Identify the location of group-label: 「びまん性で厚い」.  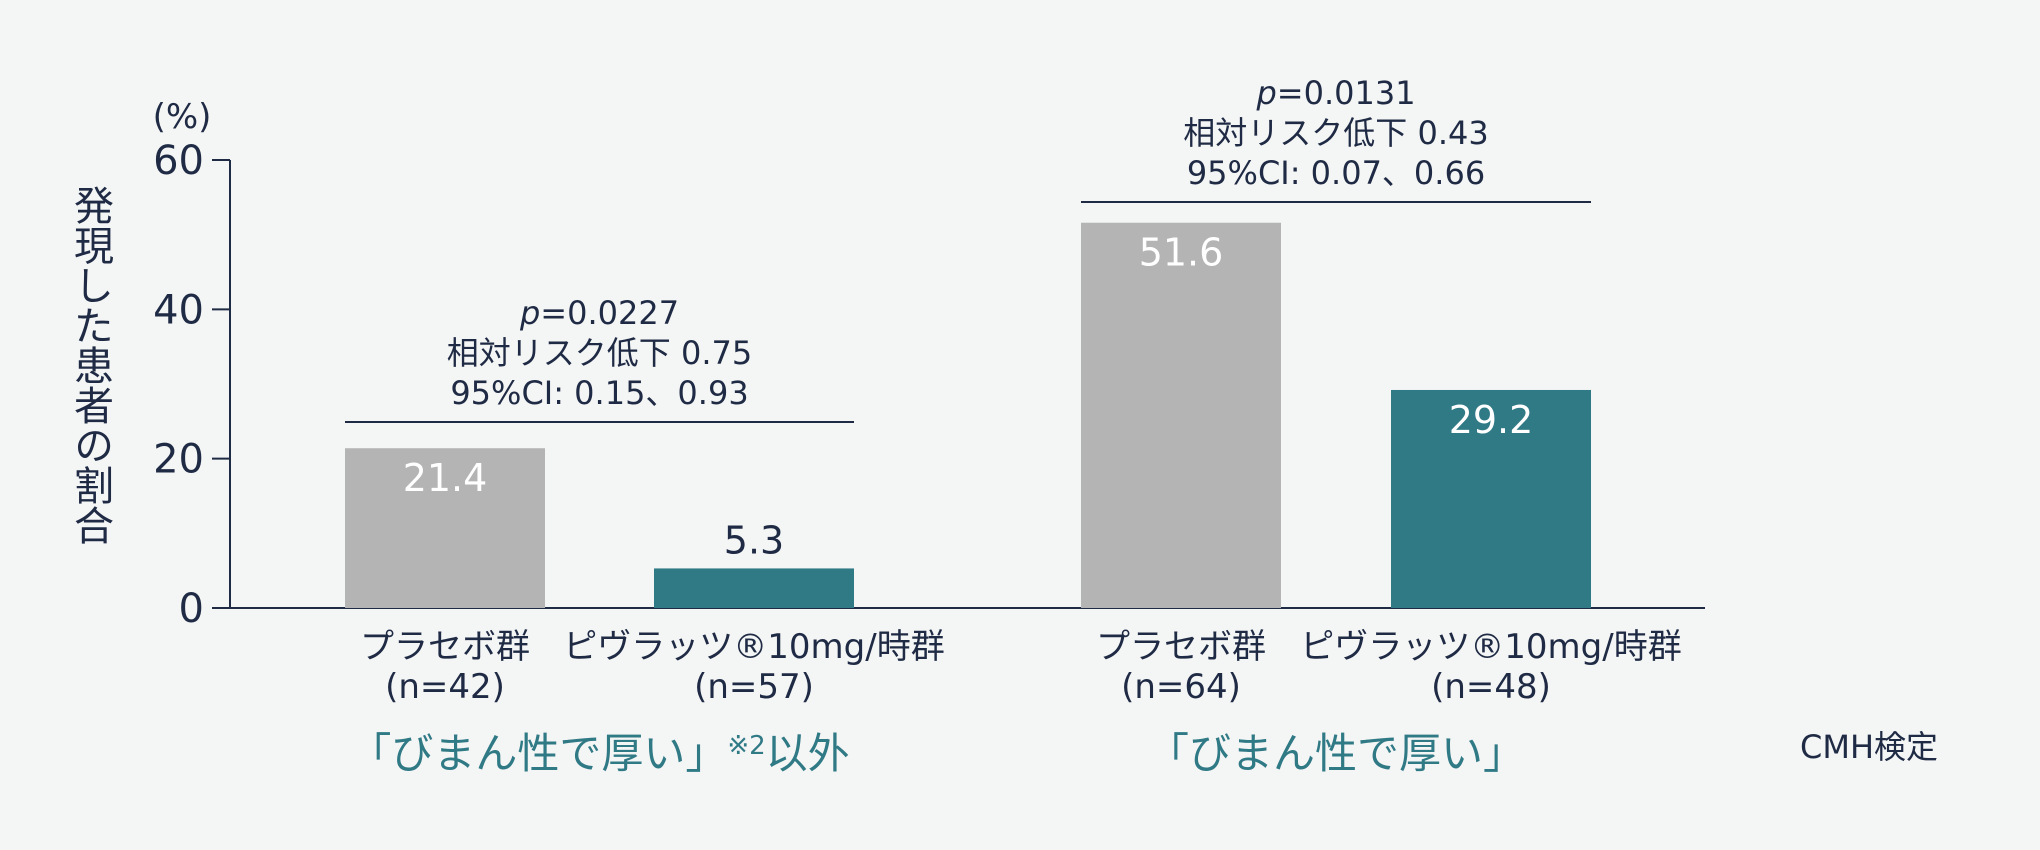
(1336, 753).